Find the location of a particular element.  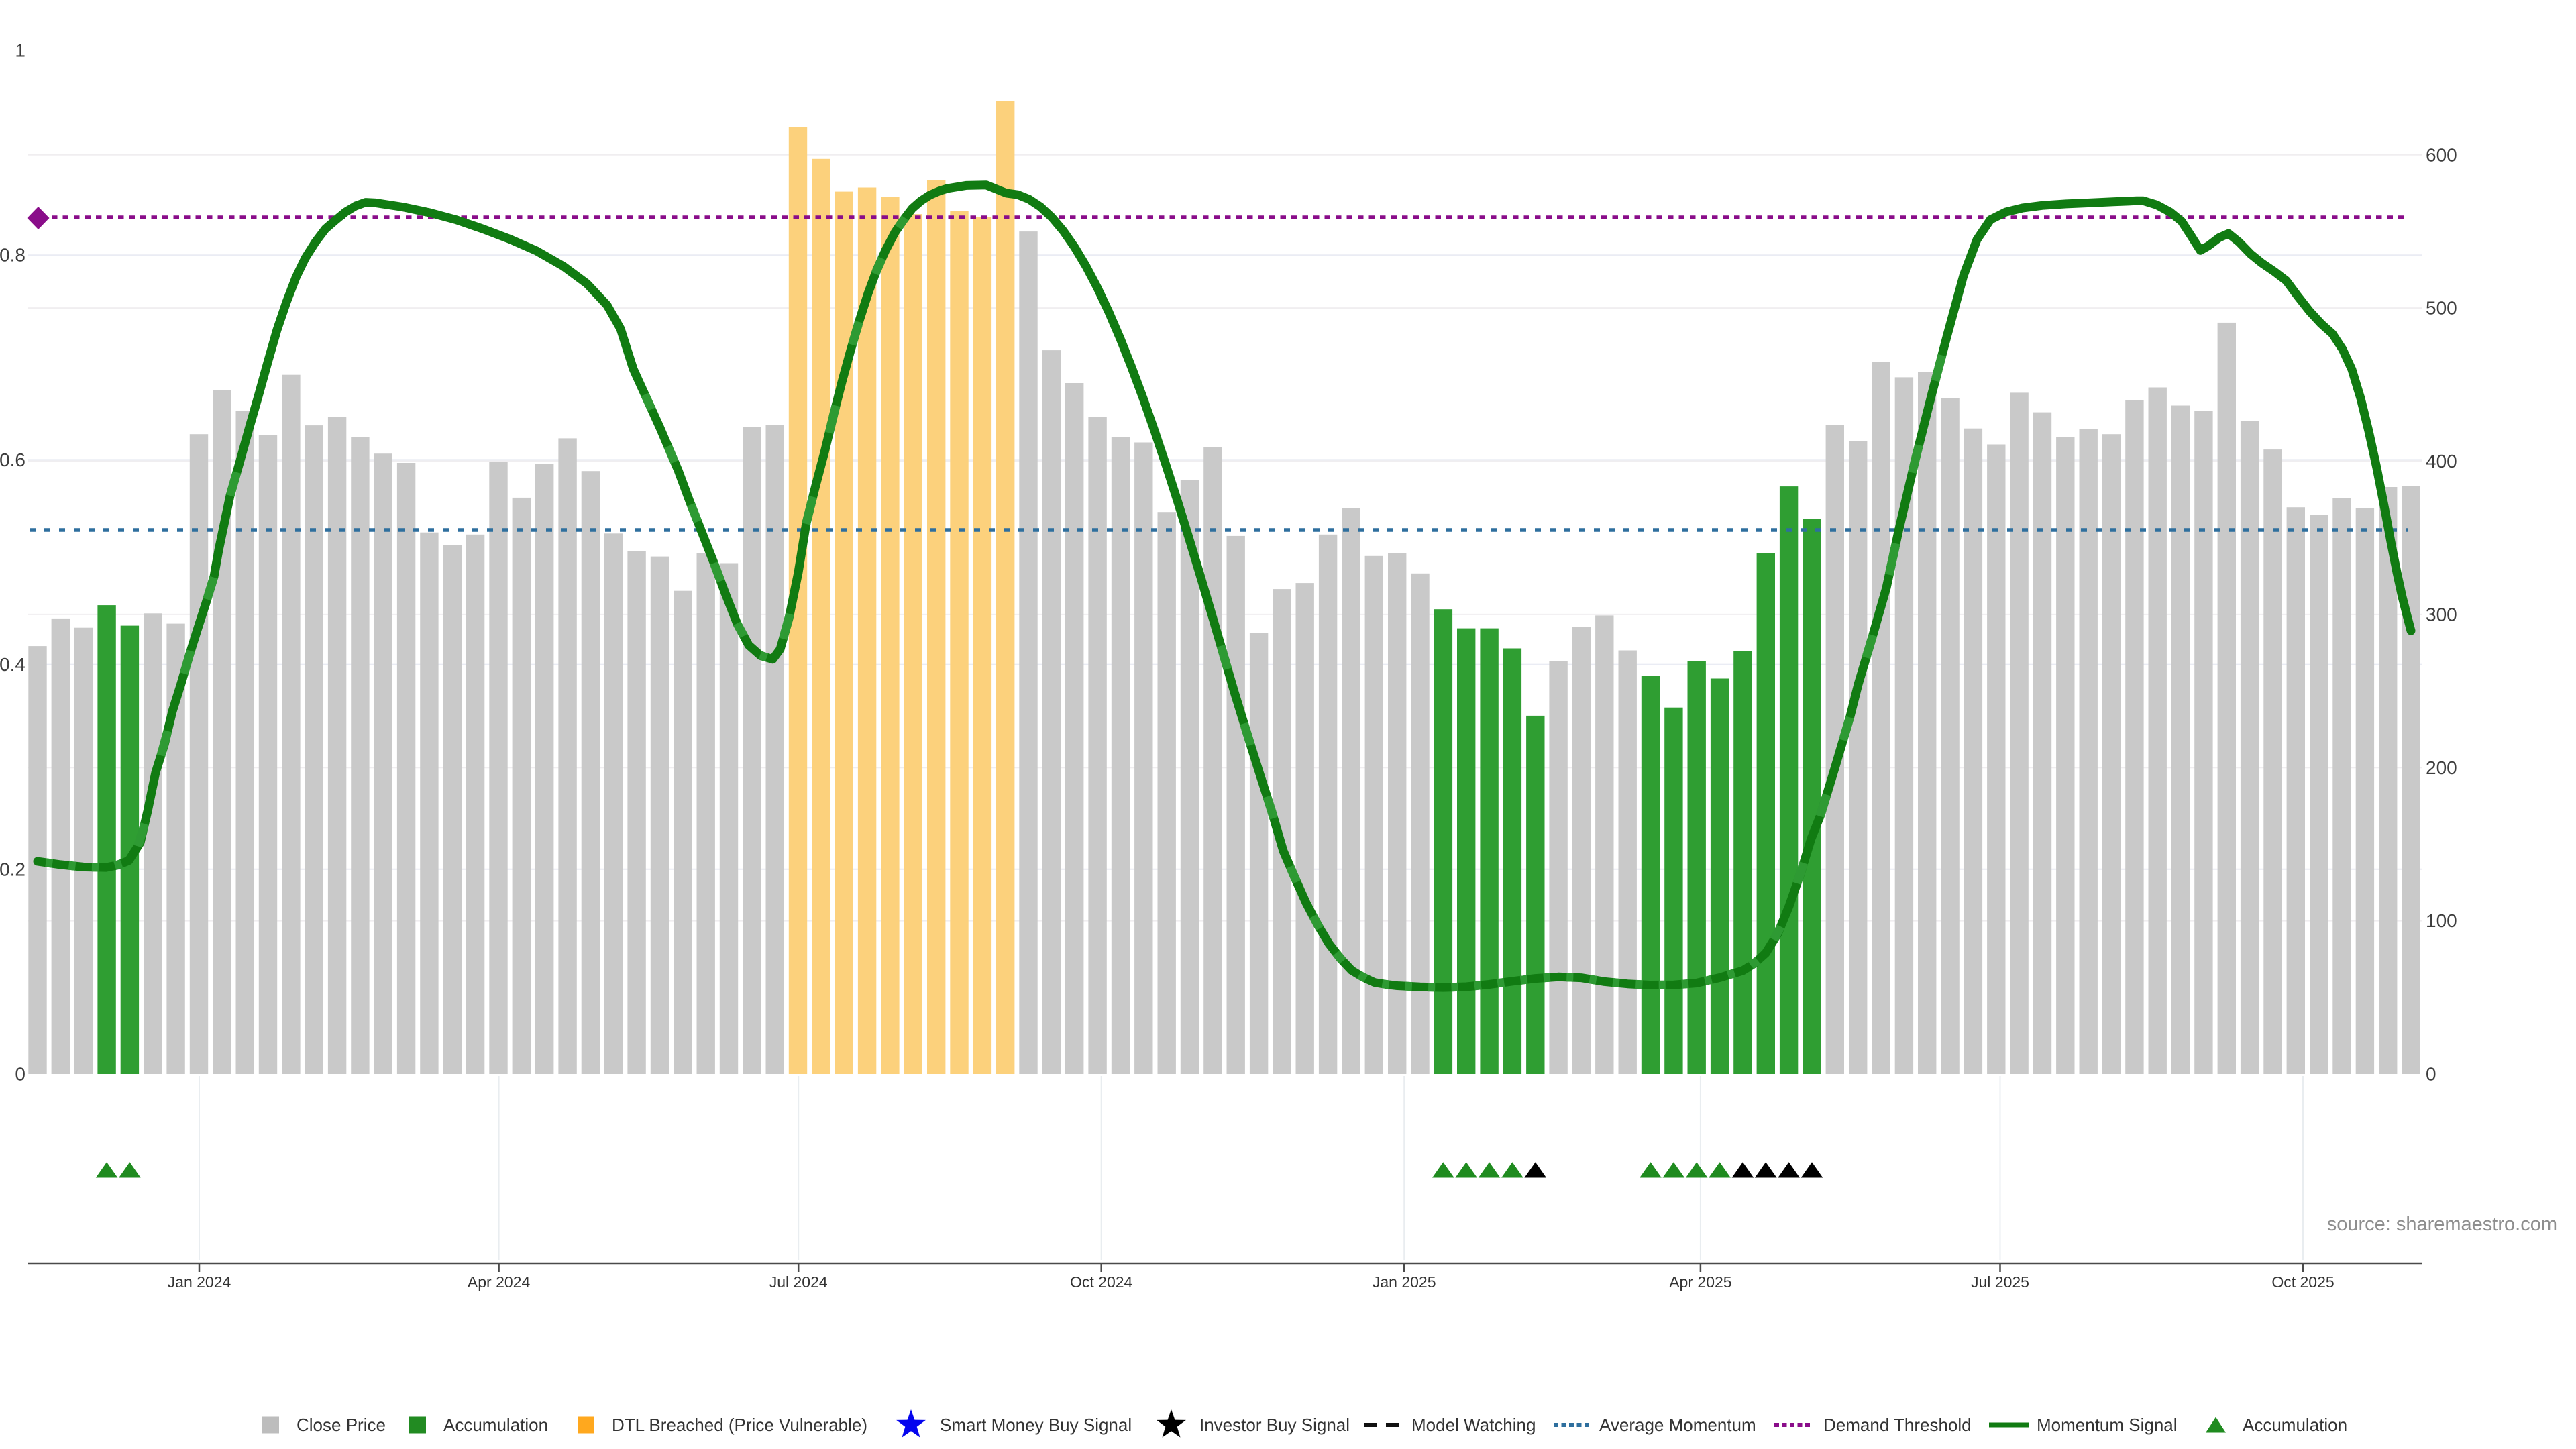

svg-text: 200 is located at coordinates (2441, 767).